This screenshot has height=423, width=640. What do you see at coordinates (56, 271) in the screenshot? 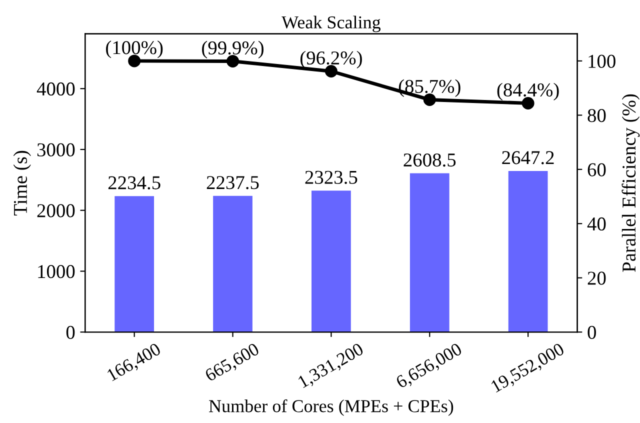
I see `y-tick-label: 1000` at bounding box center [56, 271].